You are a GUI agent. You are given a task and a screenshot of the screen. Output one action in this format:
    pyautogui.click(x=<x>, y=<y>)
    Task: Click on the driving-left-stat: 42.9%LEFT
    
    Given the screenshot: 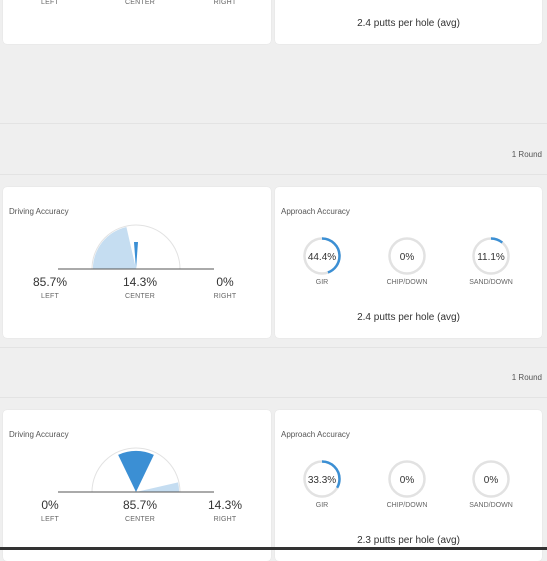 What is the action you would take?
    pyautogui.click(x=50, y=3)
    